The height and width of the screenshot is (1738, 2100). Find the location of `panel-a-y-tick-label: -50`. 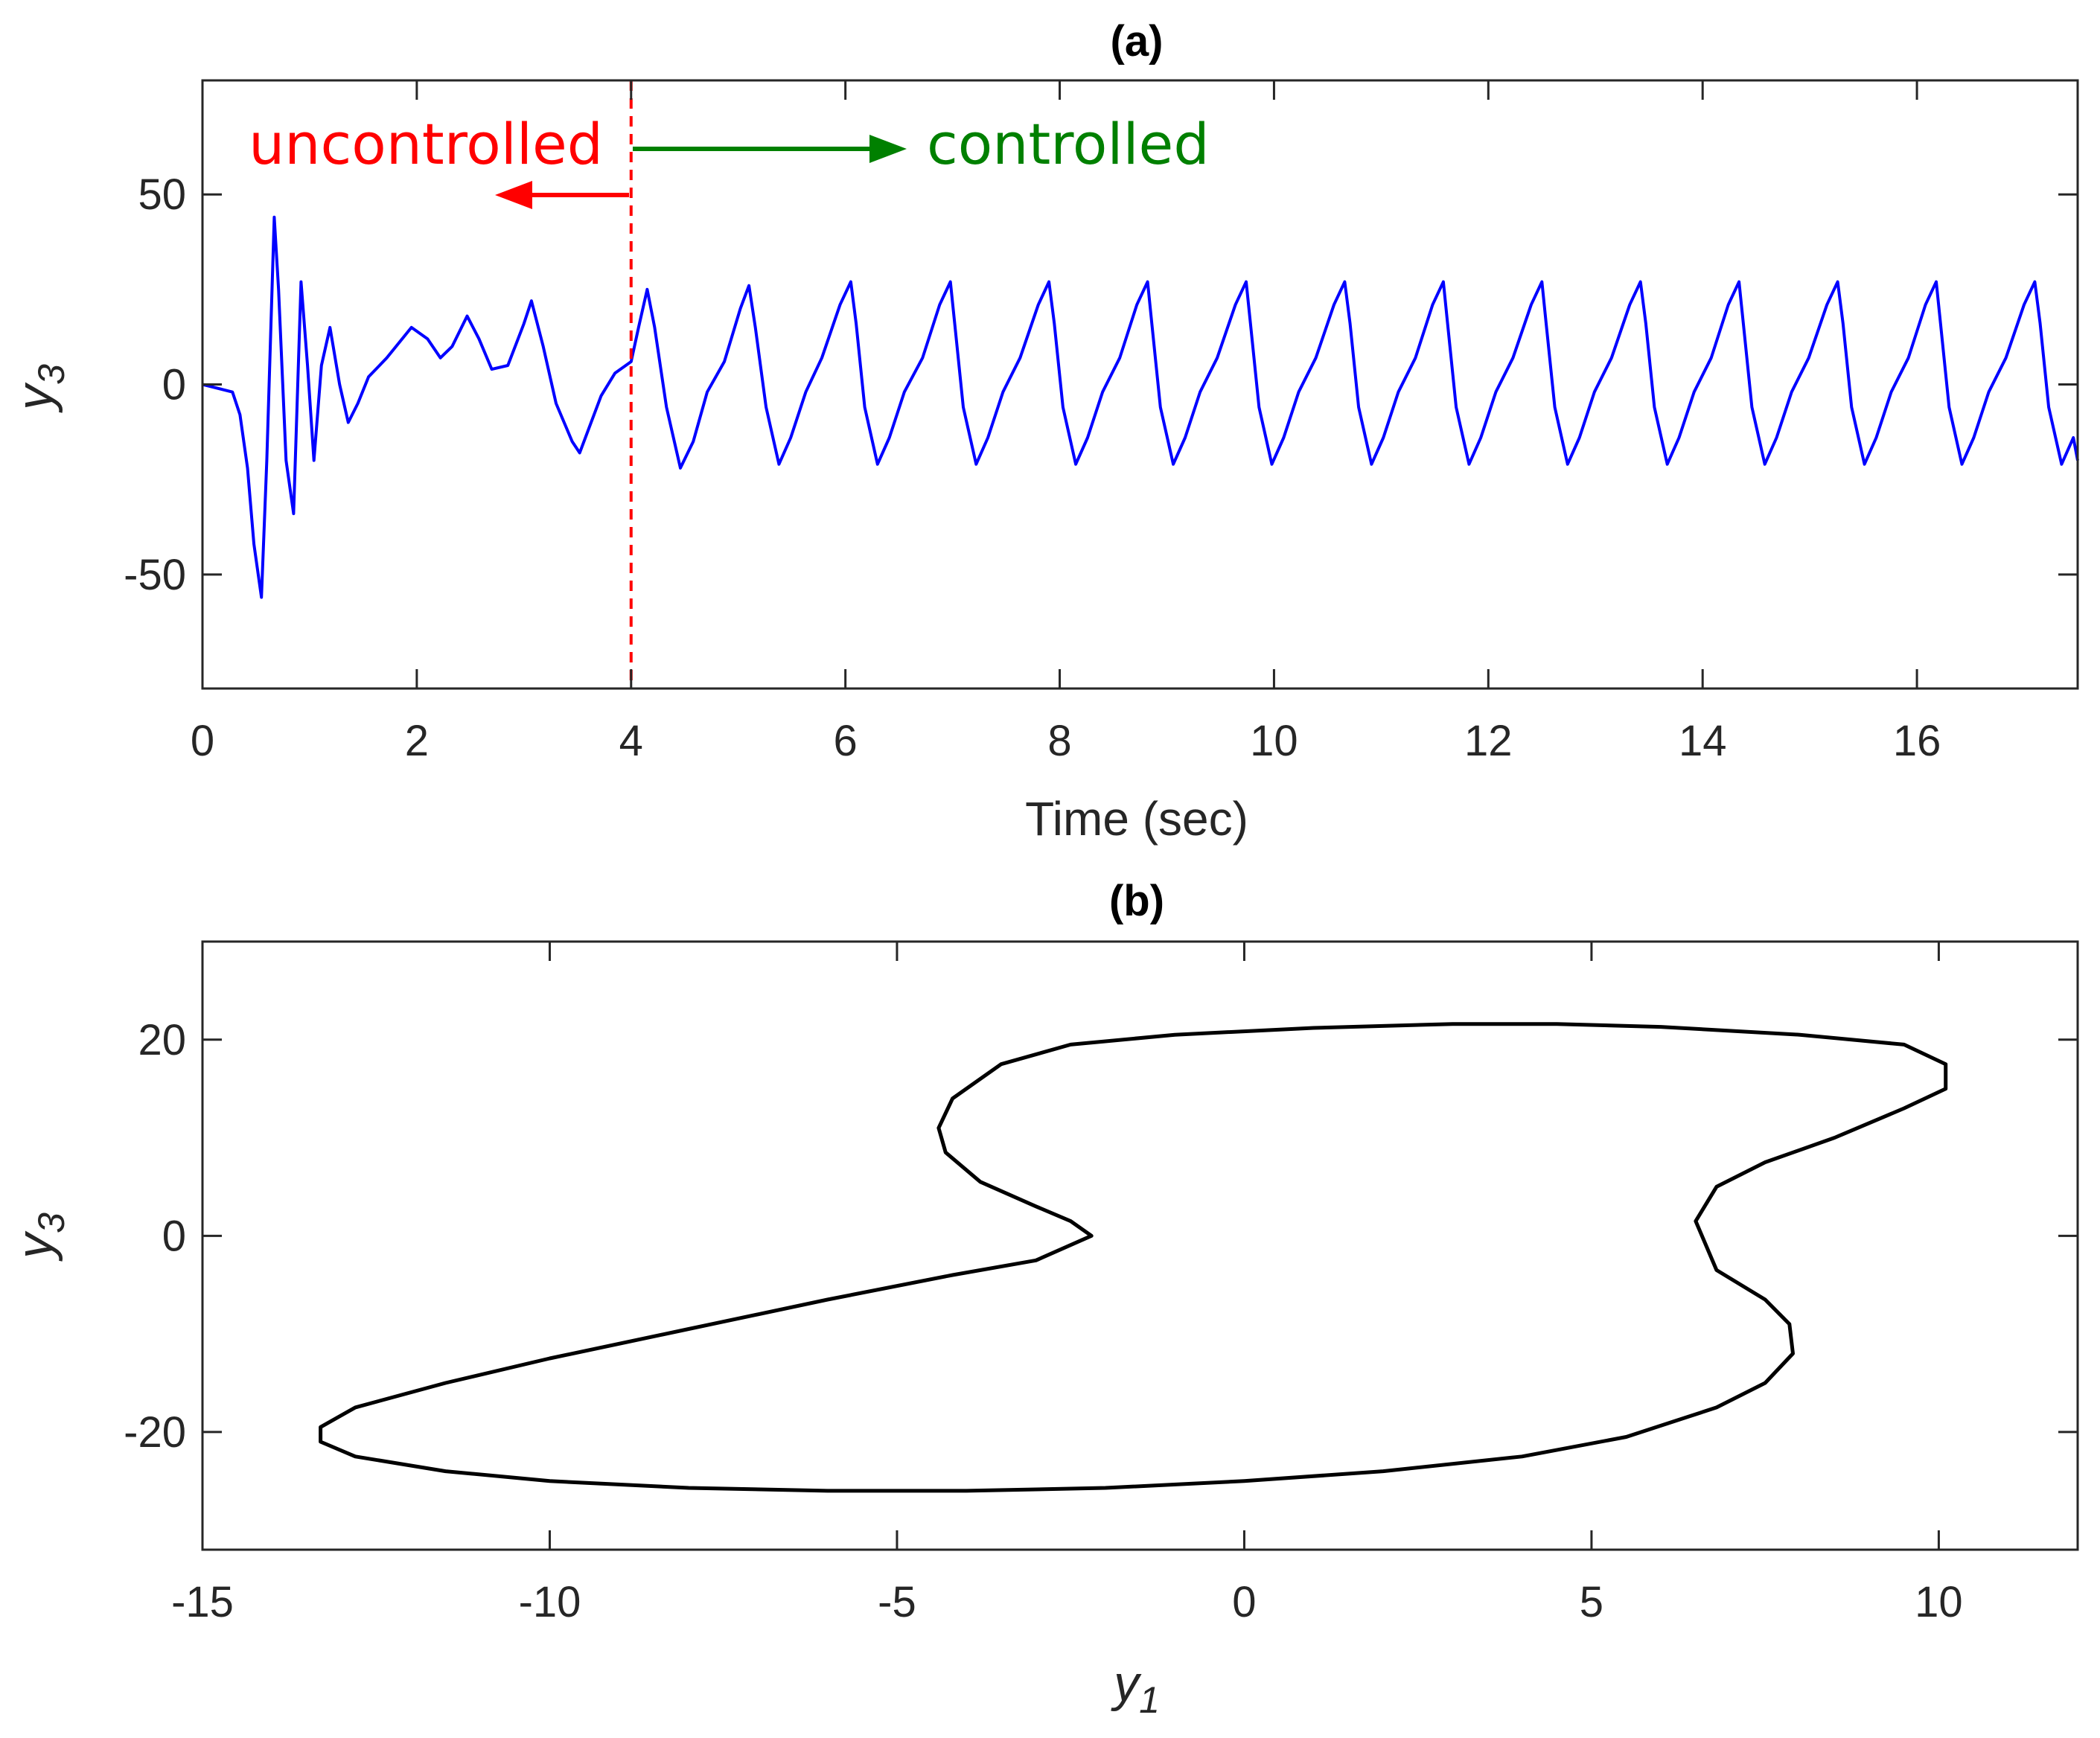

panel-a-y-tick-label: -50 is located at coordinates (155, 575).